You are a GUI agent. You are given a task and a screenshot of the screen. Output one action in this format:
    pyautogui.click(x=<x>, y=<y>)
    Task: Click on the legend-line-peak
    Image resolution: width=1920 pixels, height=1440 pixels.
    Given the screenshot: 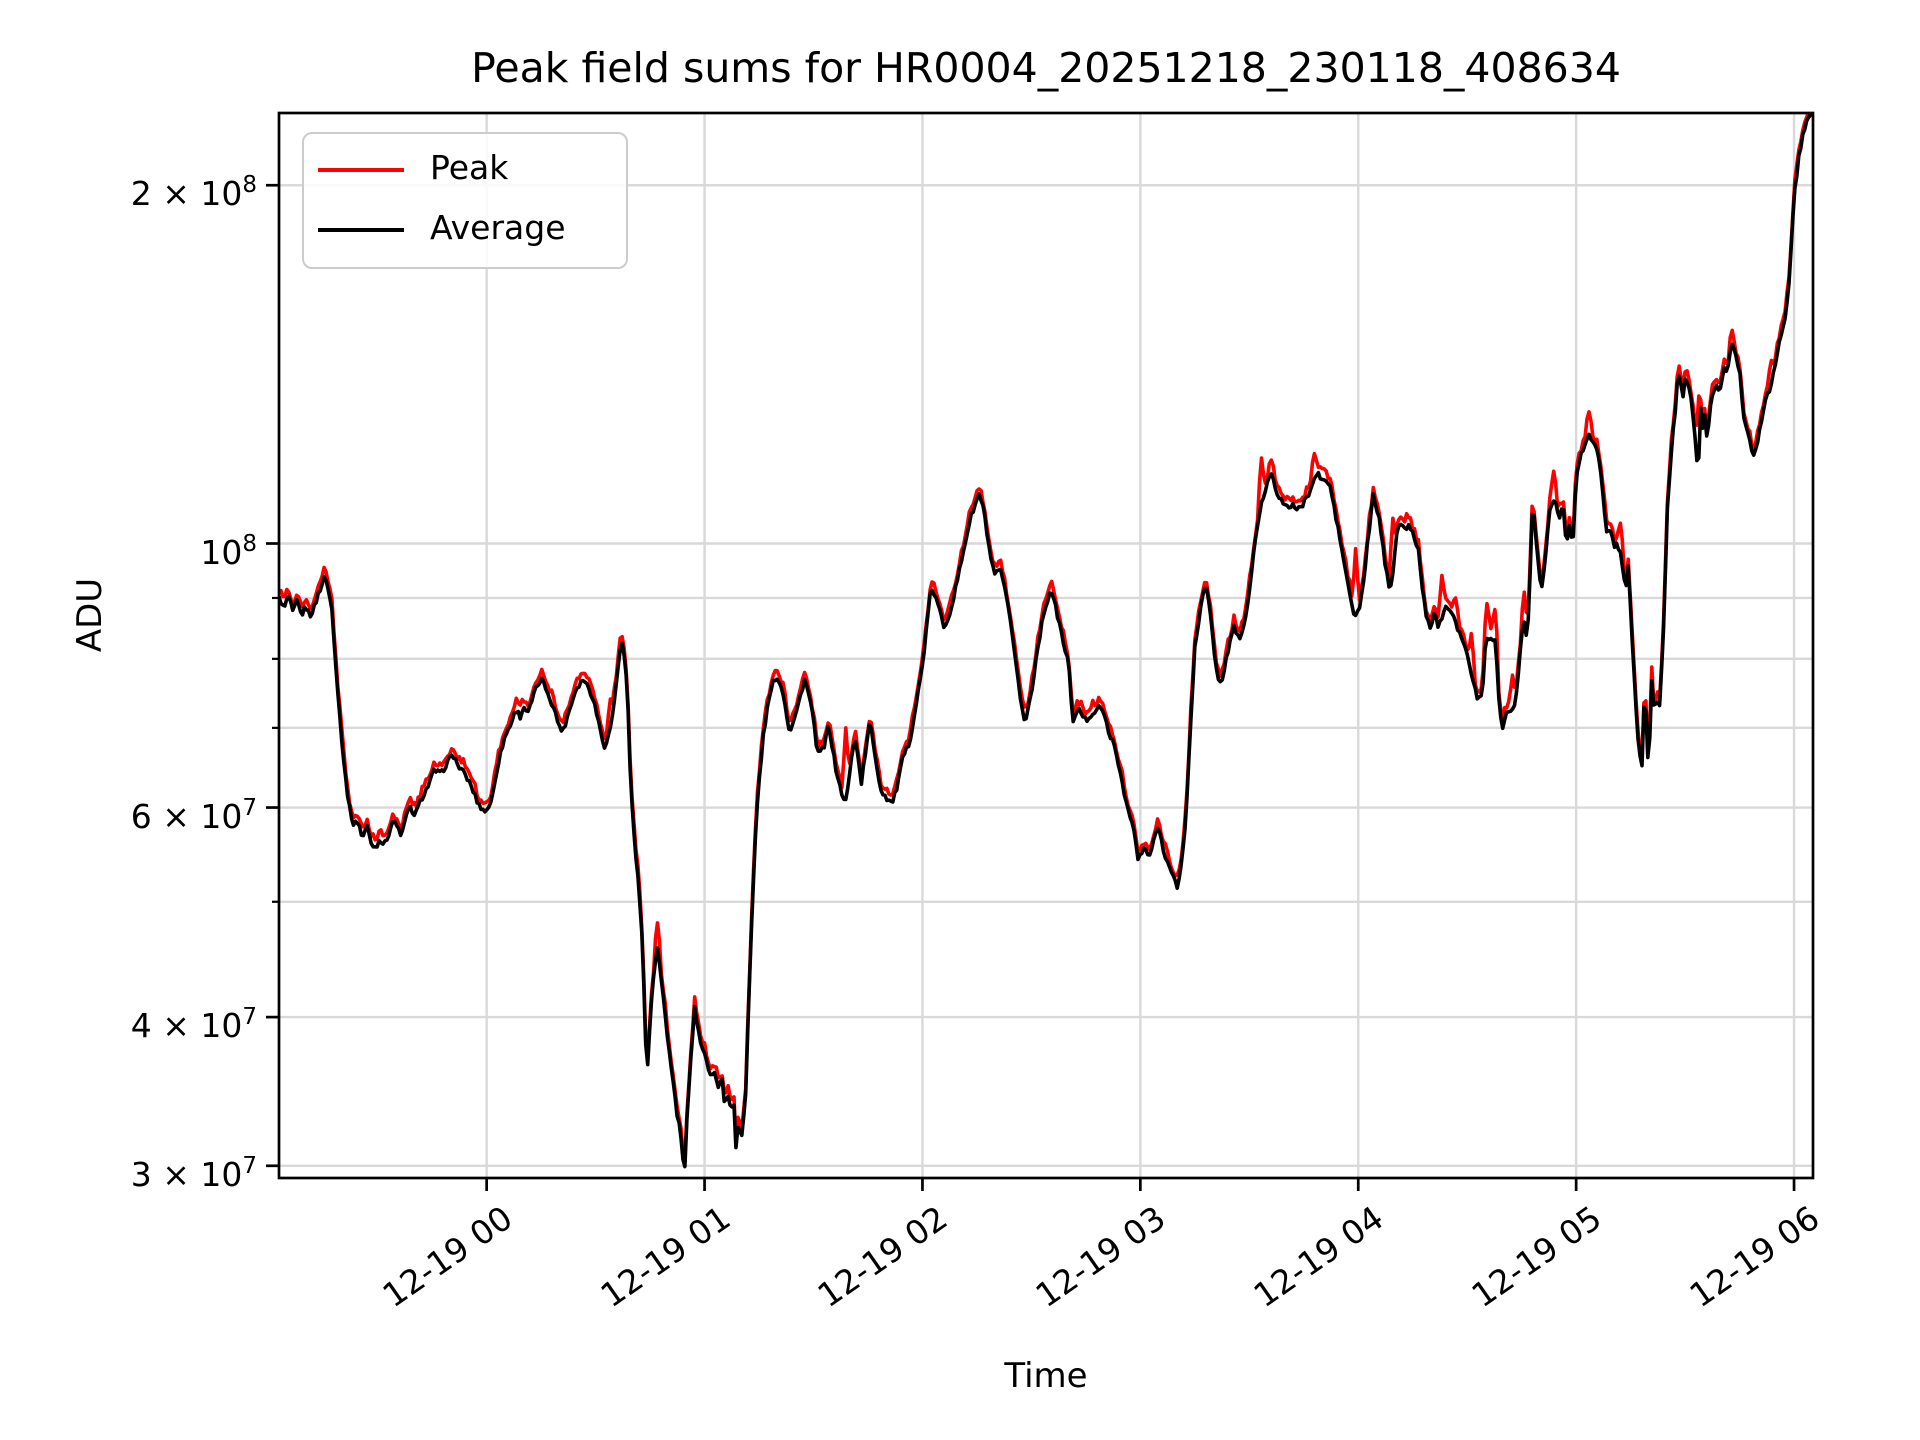 What is the action you would take?
    pyautogui.click(x=361, y=170)
    